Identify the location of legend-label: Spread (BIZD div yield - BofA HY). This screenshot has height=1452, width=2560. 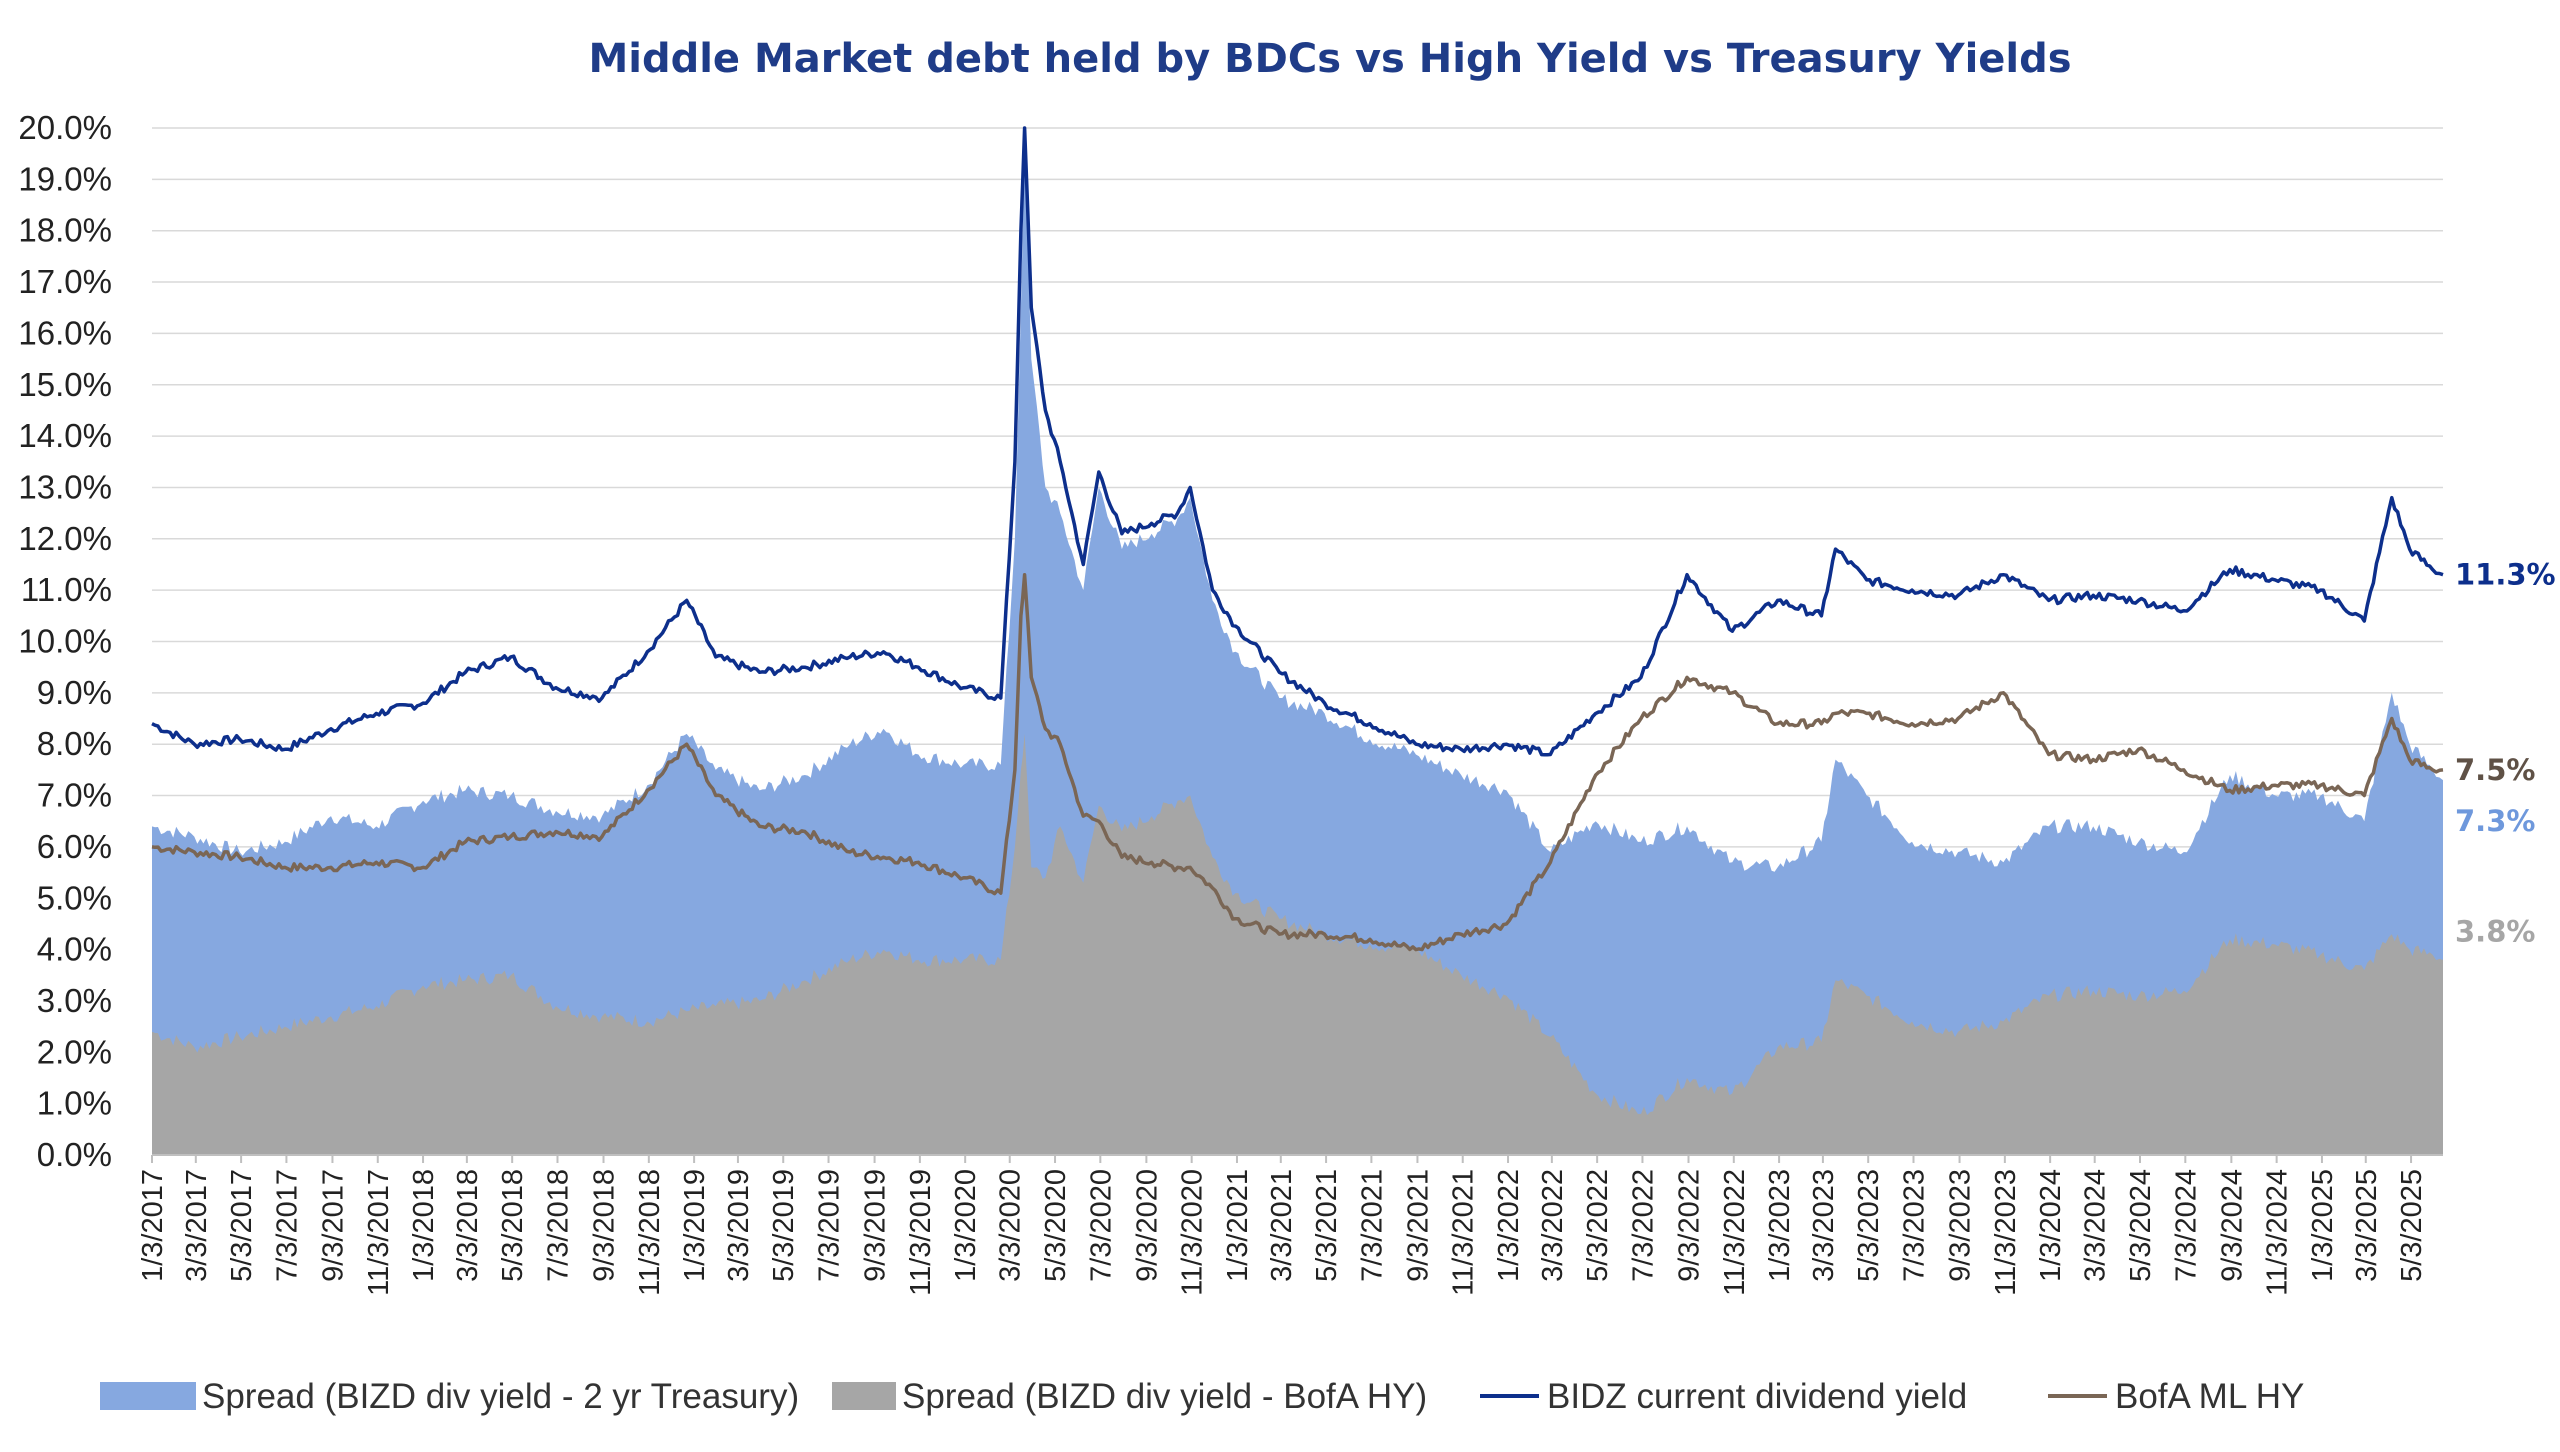
(1164, 1396).